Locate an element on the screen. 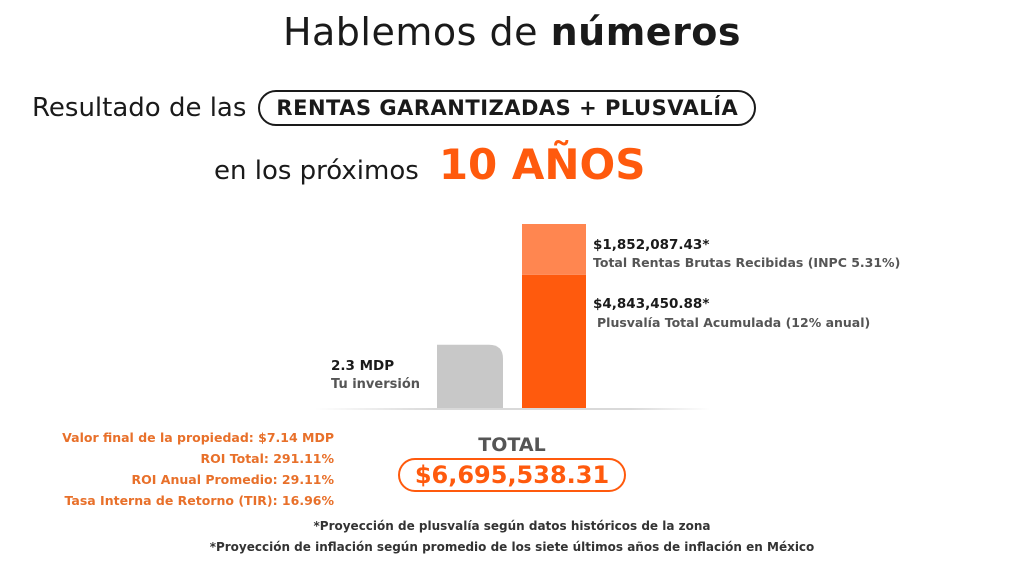  page-title: Hablemos de números is located at coordinates (512, 32).